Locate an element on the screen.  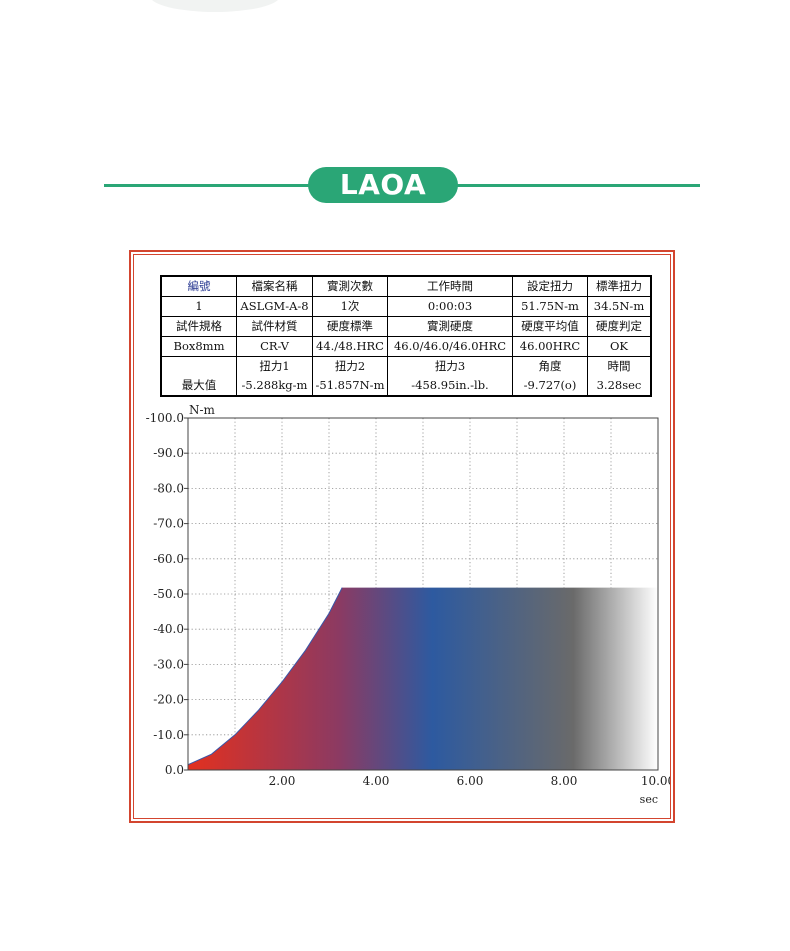
x-axis-label: sec is located at coordinates (649, 799).